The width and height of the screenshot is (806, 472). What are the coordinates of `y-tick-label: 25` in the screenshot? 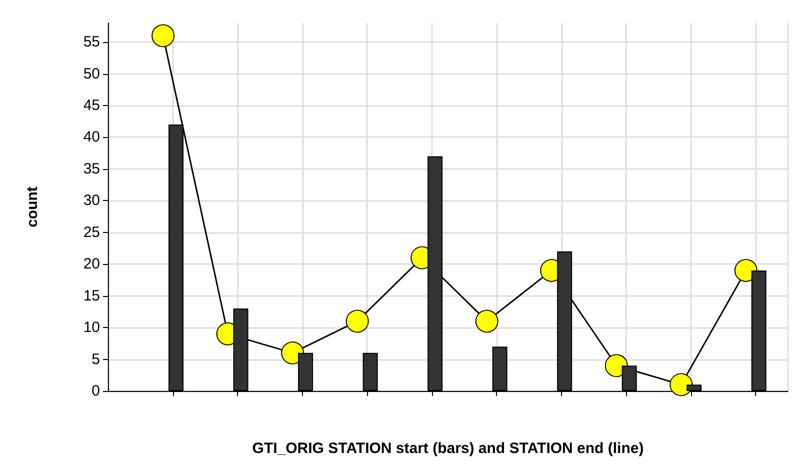 It's located at (91, 232).